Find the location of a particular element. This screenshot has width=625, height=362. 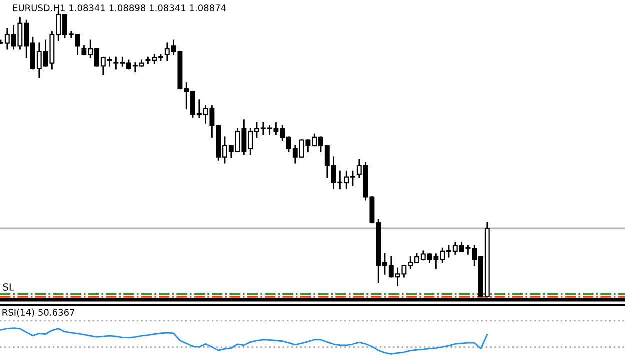

chart-title: EURUSD.H1 1.08341 1.08898 1.08341 1.08874 is located at coordinates (119, 8).